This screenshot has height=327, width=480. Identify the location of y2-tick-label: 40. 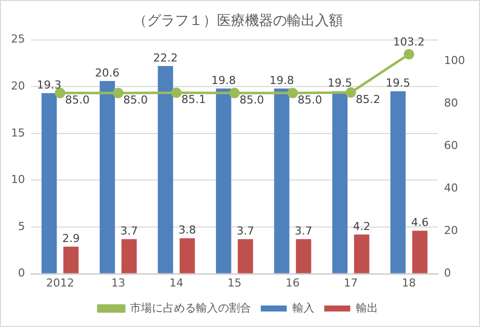
(451, 188).